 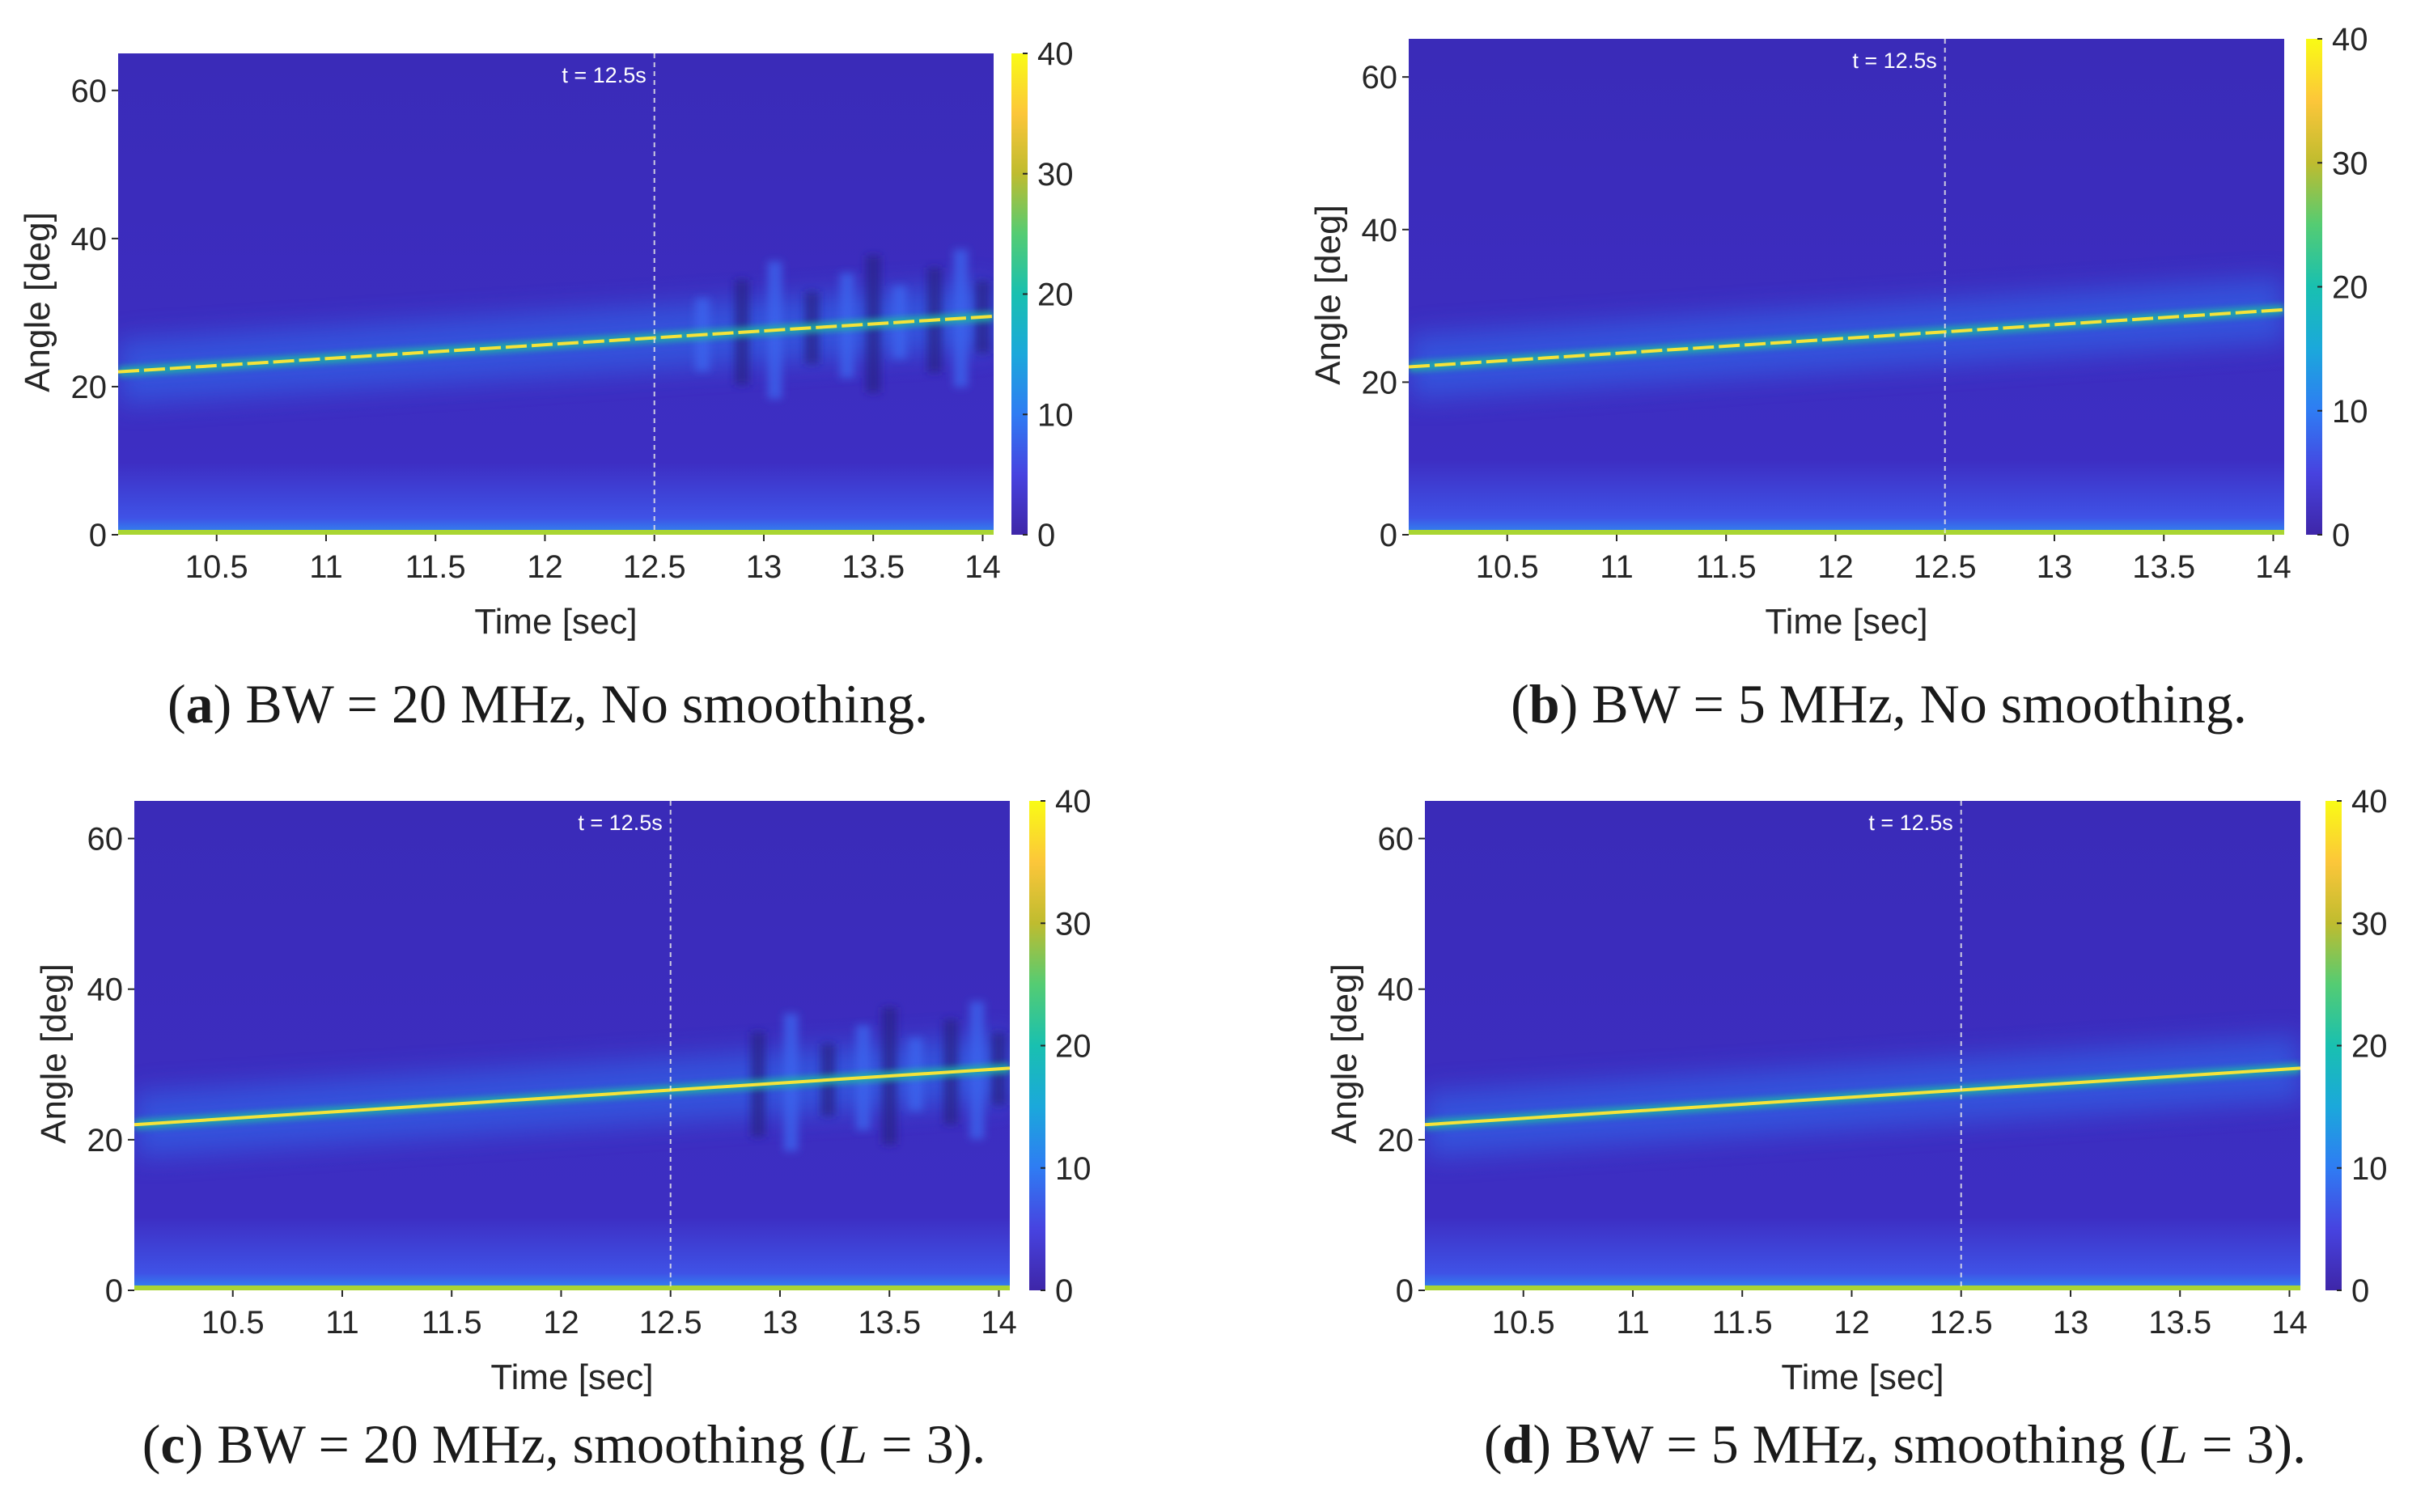 What do you see at coordinates (547, 704) in the screenshot?
I see `panel-caption: (a) BW = 20 MHz, No smoothing.` at bounding box center [547, 704].